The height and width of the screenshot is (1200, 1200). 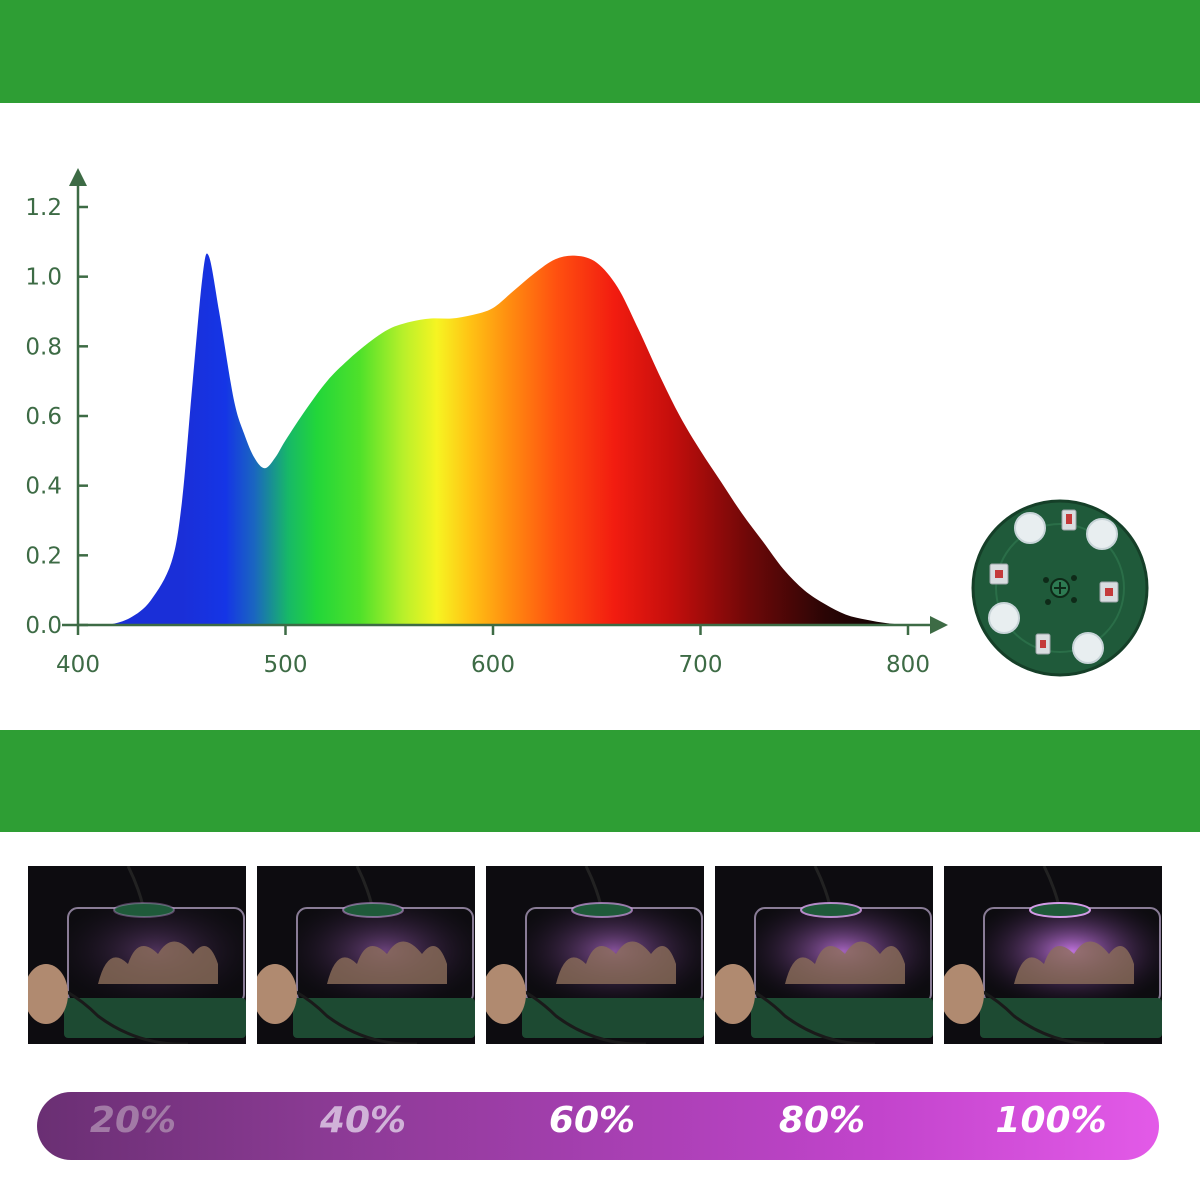 What do you see at coordinates (78, 396) in the screenshot?
I see `y-axis` at bounding box center [78, 396].